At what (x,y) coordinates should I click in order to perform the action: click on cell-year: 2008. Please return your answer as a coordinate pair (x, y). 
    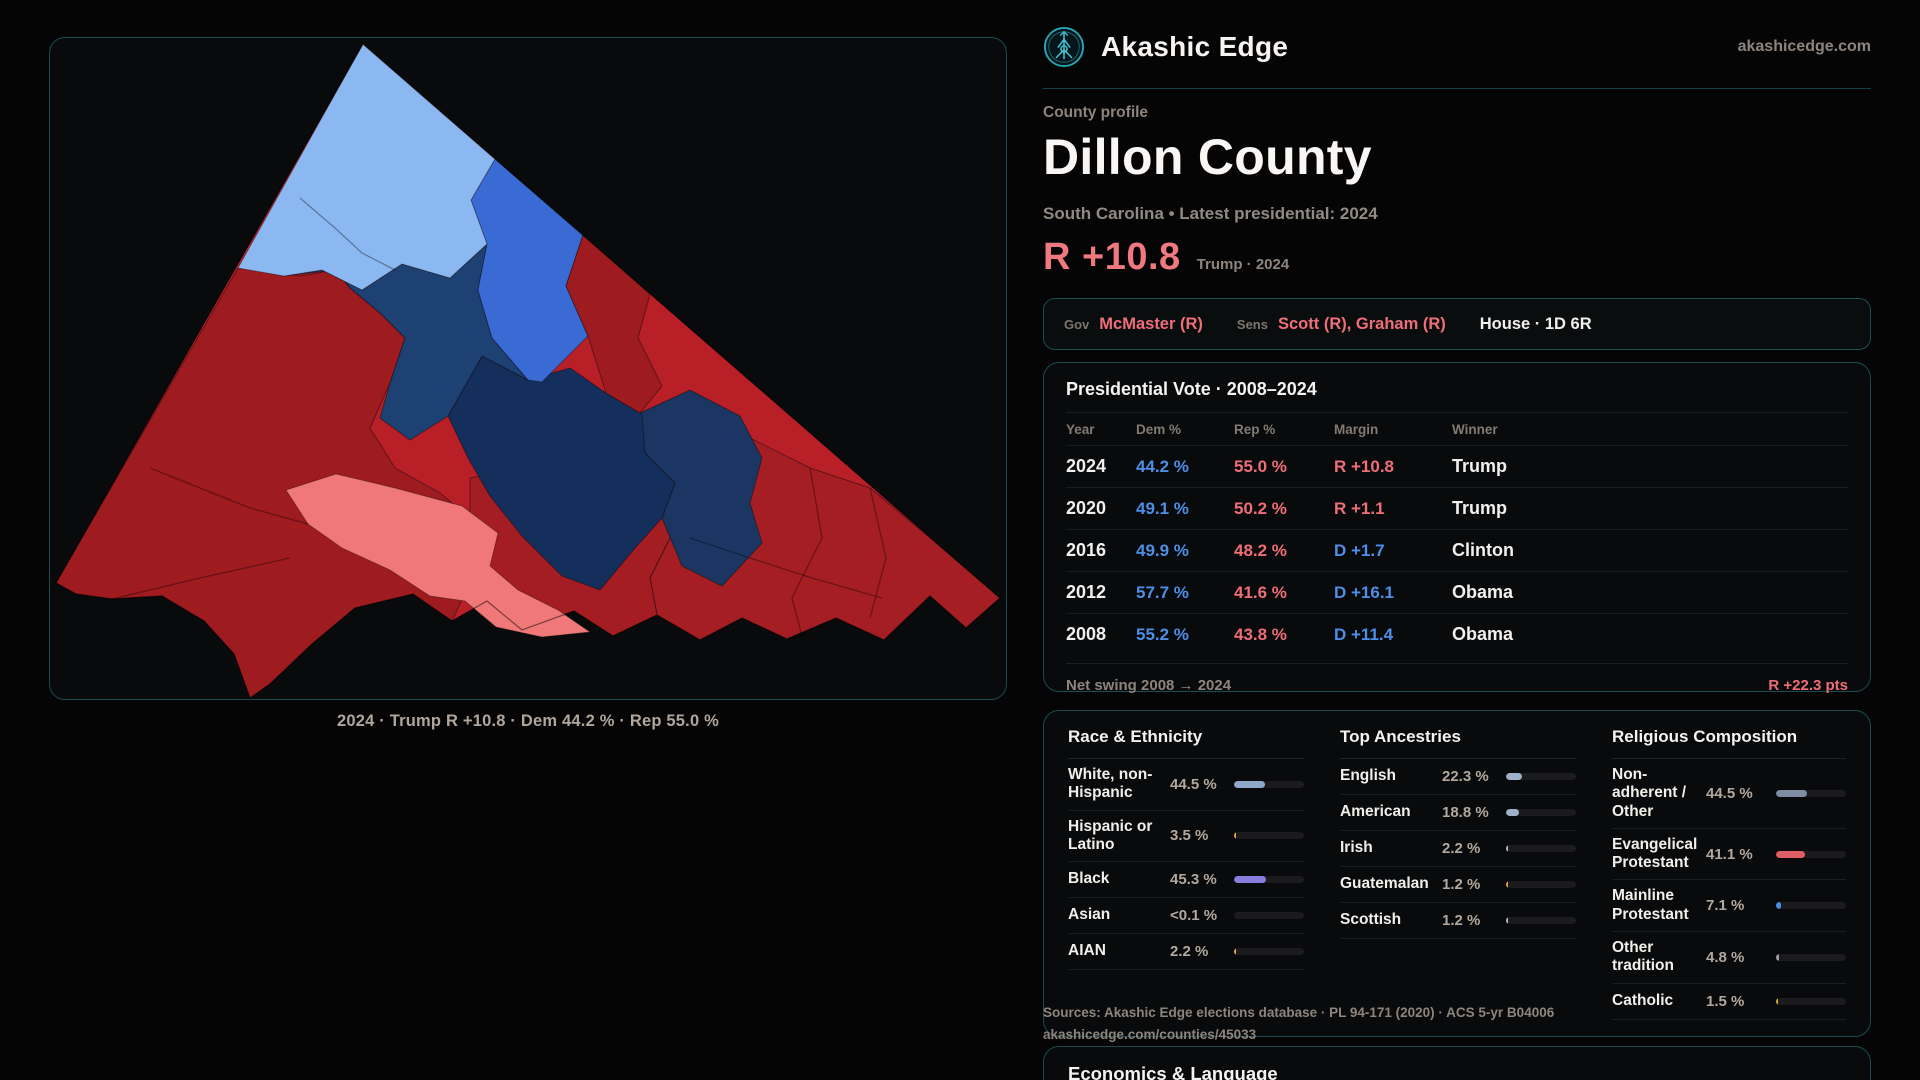
    Looking at the image, I should click on (1086, 634).